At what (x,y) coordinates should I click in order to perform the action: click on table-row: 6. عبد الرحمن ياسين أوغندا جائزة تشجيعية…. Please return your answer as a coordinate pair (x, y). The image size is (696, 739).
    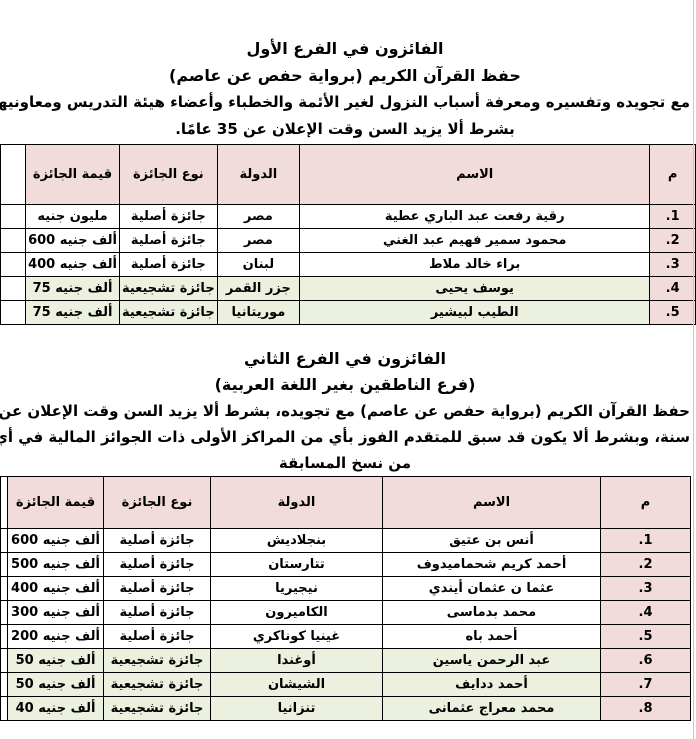
    Looking at the image, I should click on (345, 660).